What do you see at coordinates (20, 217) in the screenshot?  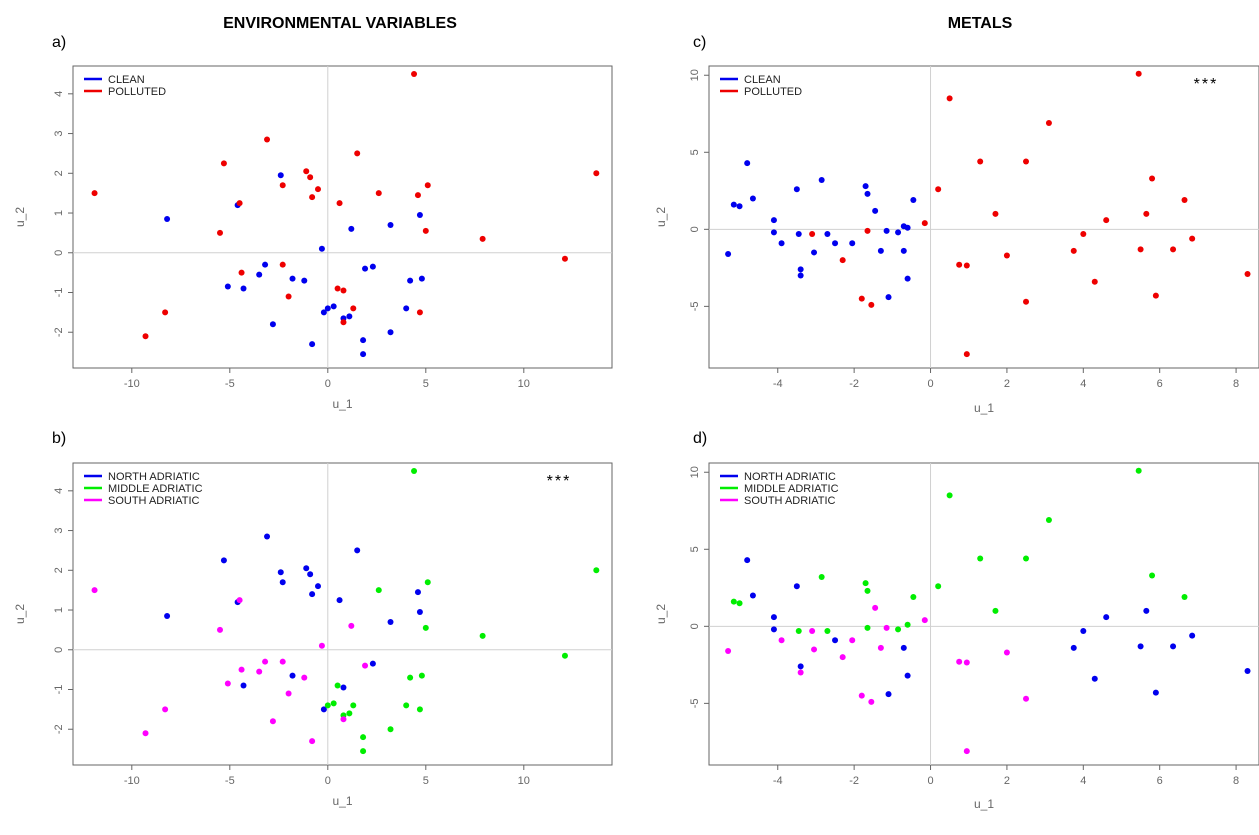 I see `y-axis-label: u_2` at bounding box center [20, 217].